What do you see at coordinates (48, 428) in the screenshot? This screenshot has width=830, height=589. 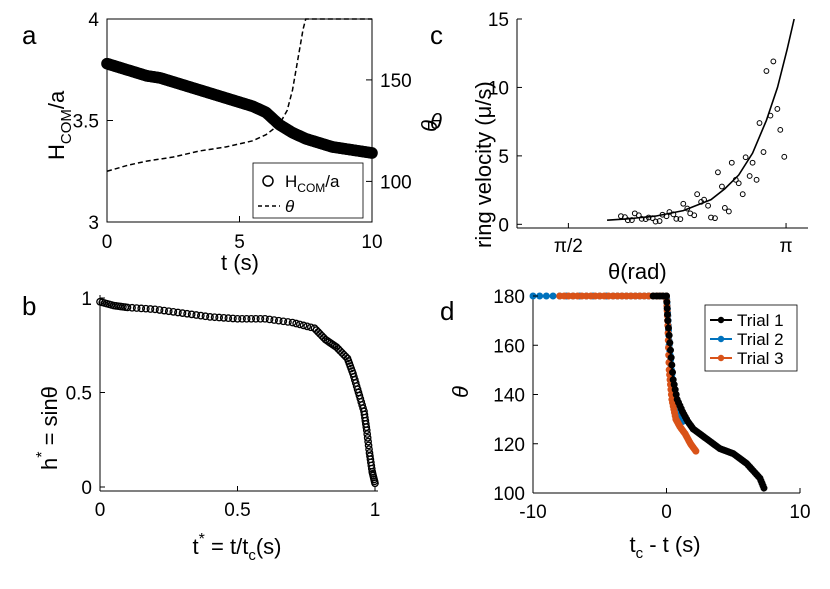 I see `panel-b-ylabel: h* = sinθ` at bounding box center [48, 428].